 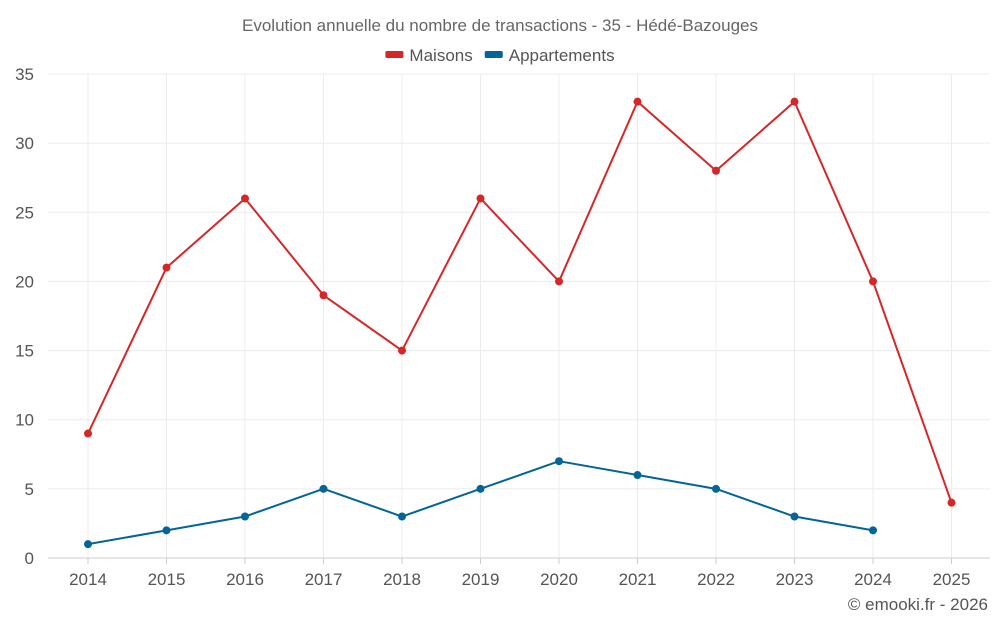 I want to click on x-tick-label: 2025, so click(x=952, y=579).